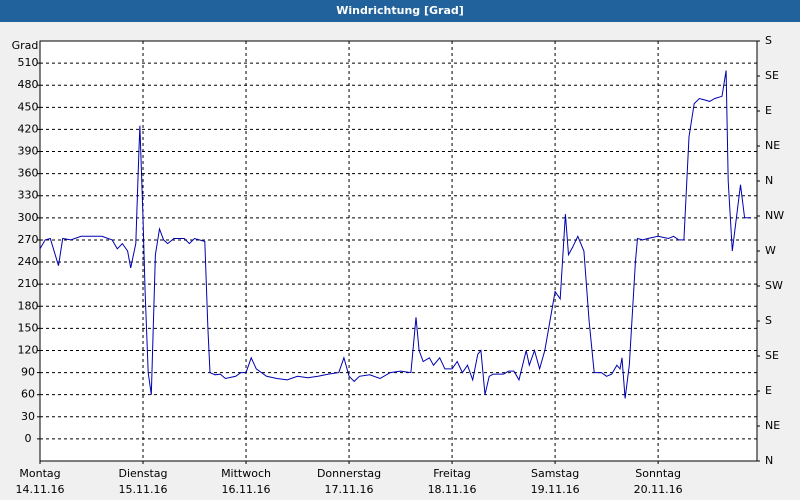  I want to click on title-bar, so click(400, 11).